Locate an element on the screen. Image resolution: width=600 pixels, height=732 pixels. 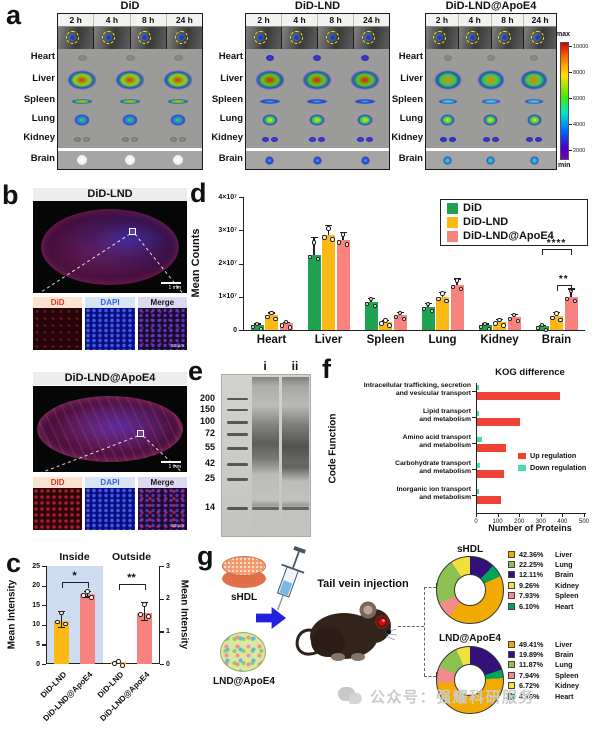
f-bar-down is located at coordinates (478, 465).